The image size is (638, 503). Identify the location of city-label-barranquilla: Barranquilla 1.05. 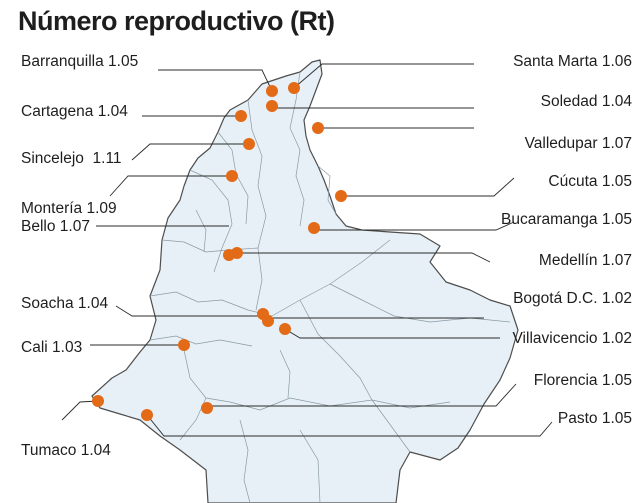
(79, 61).